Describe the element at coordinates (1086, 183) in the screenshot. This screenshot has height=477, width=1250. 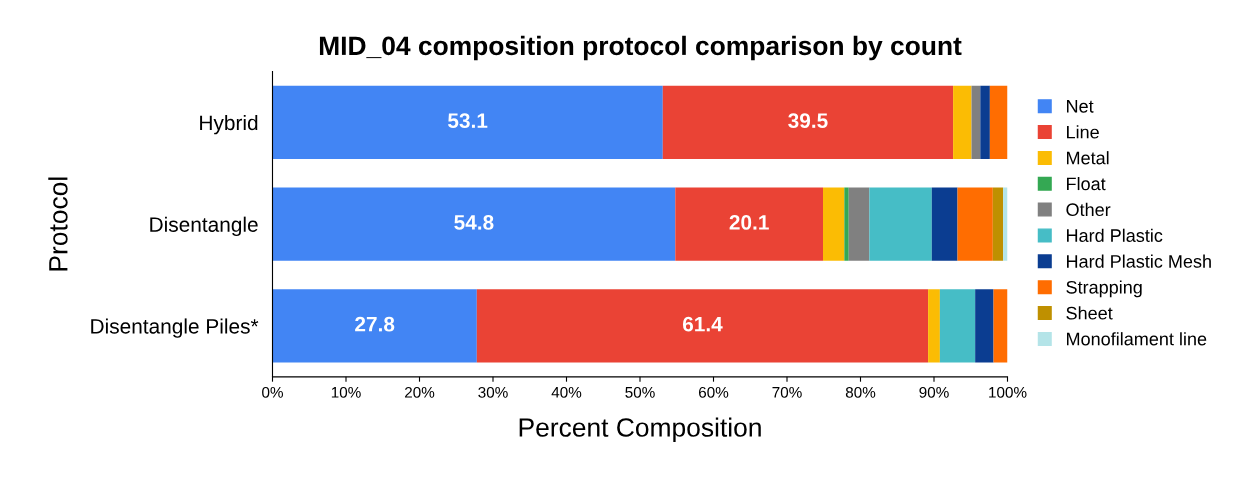
I see `legend-label: Float` at that location.